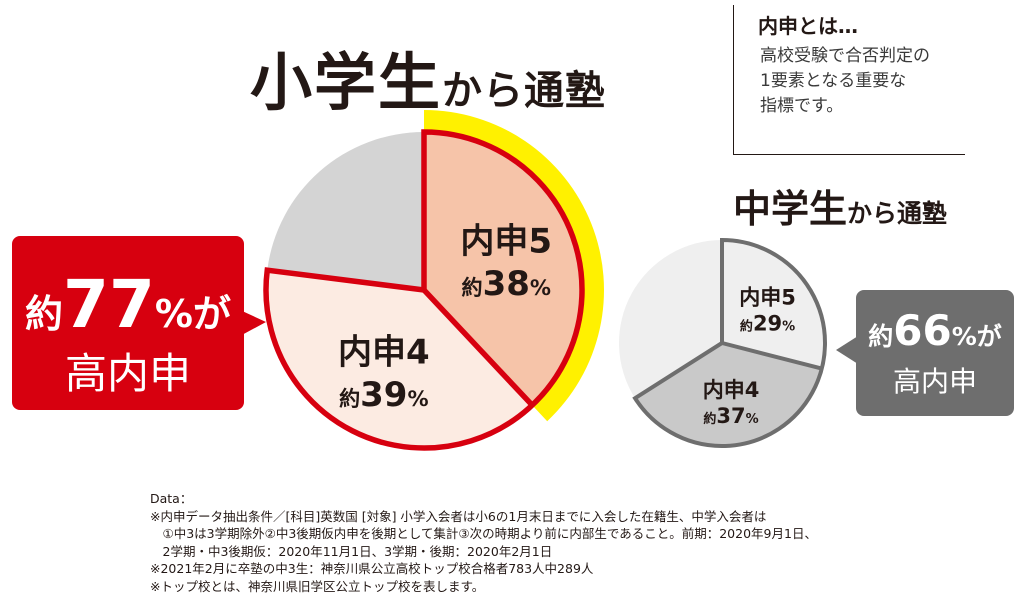 Image resolution: width=1024 pixels, height=595 pixels. I want to click on elementary-chart-title: 小学生から通塾, so click(428, 82).